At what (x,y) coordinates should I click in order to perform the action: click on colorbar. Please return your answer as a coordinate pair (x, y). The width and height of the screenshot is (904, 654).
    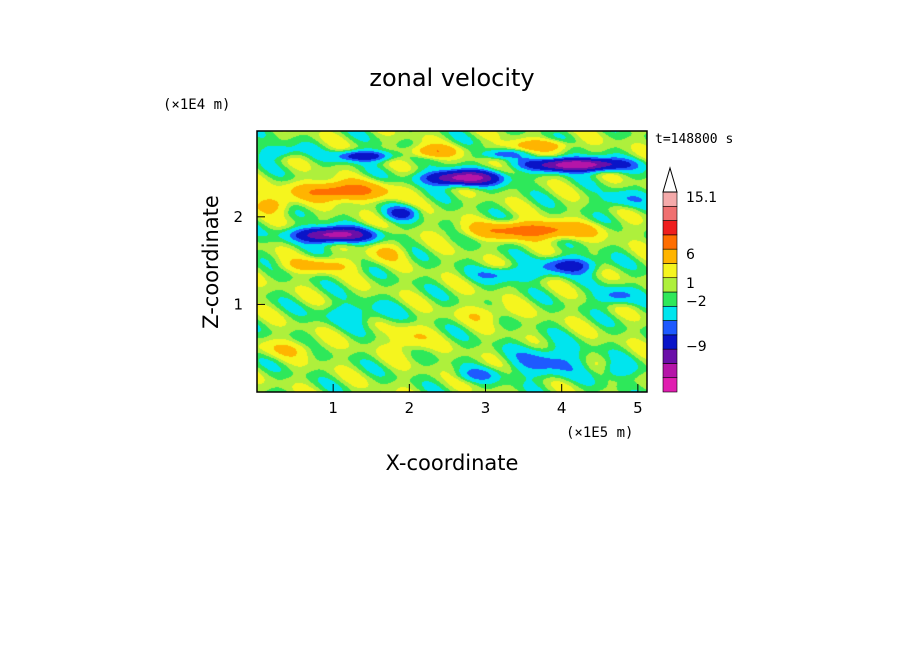
    Looking at the image, I should click on (670, 279).